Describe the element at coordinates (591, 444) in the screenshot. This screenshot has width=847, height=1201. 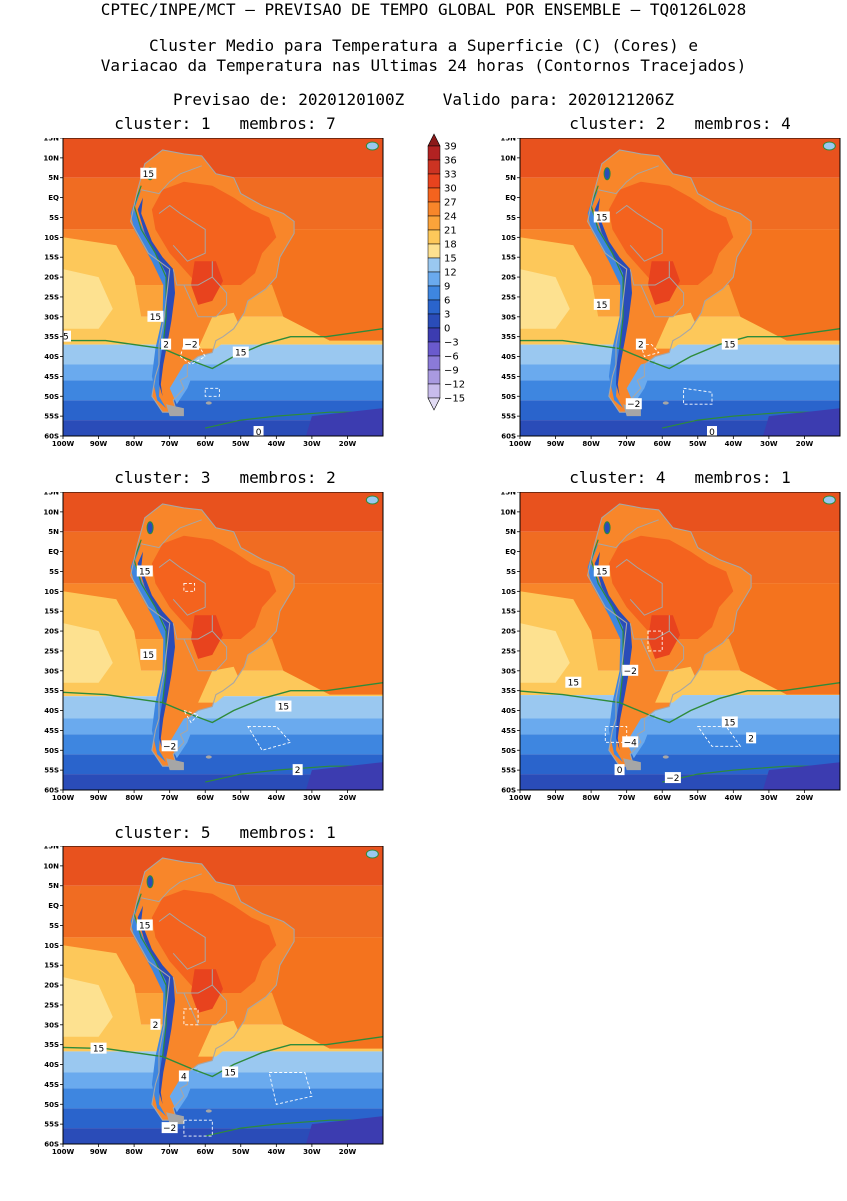
I see `lon-tick-label: 80W` at that location.